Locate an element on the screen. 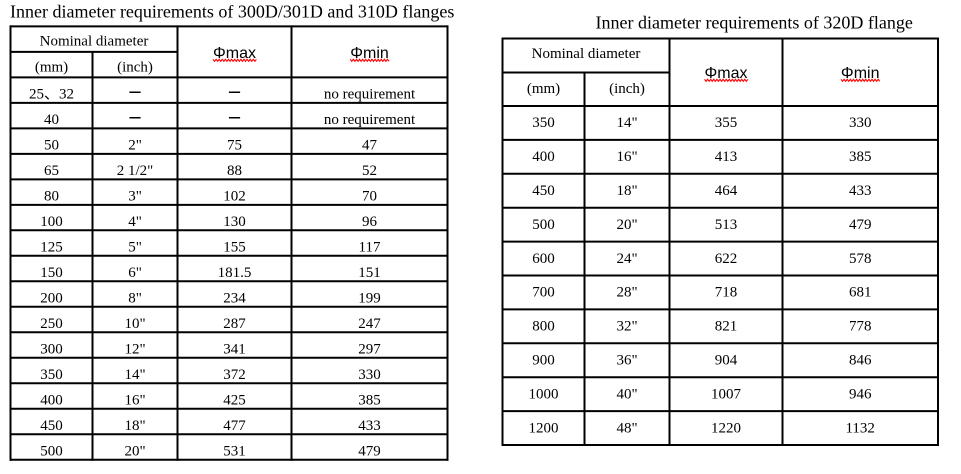 Image resolution: width=961 pixels, height=474 pixels. svg-text: 247 is located at coordinates (369, 324).